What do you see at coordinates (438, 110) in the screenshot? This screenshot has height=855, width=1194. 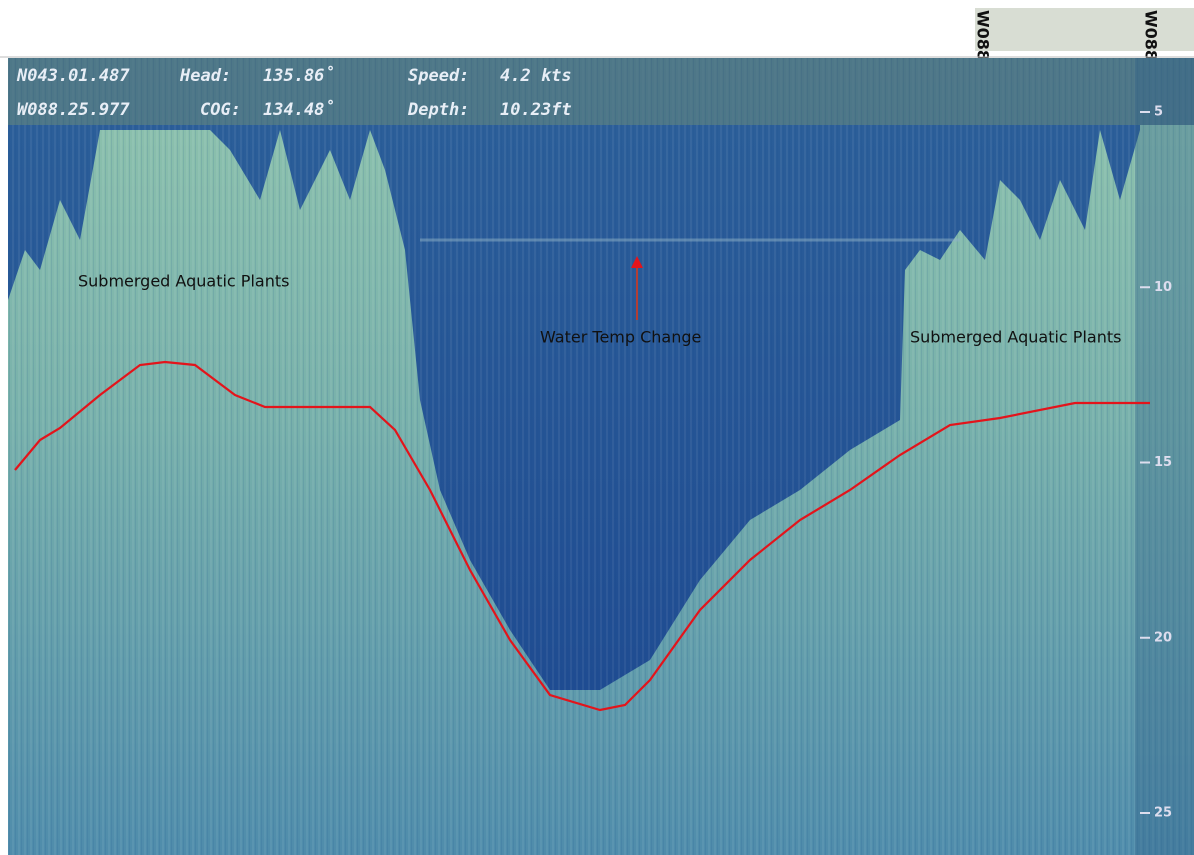 I see `depth-label: Depth:` at bounding box center [438, 110].